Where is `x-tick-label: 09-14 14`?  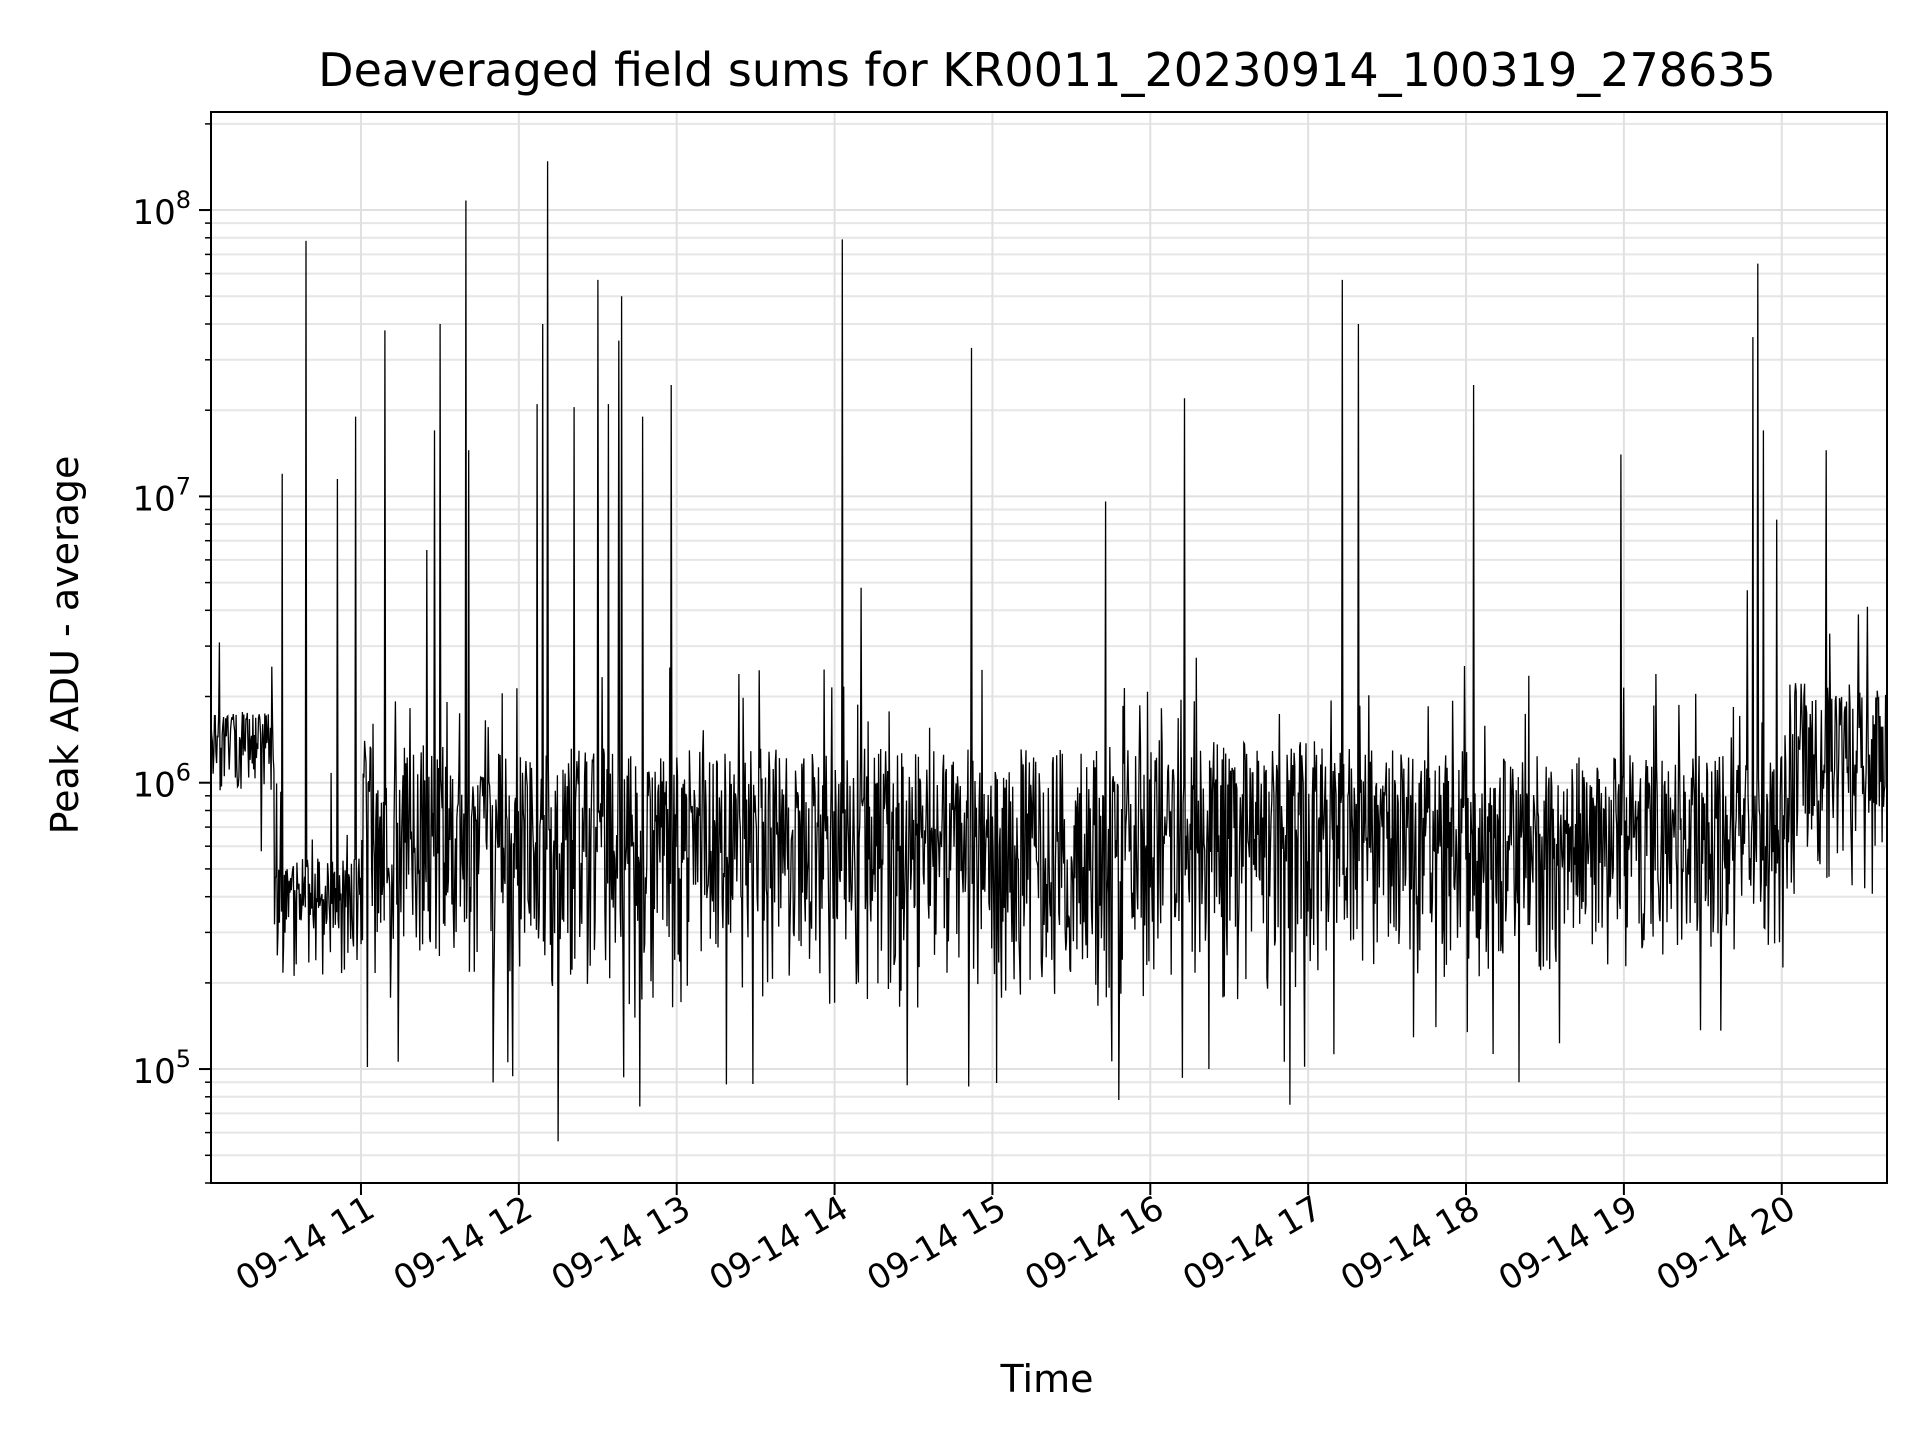 x-tick-label: 09-14 14 is located at coordinates (779, 1243).